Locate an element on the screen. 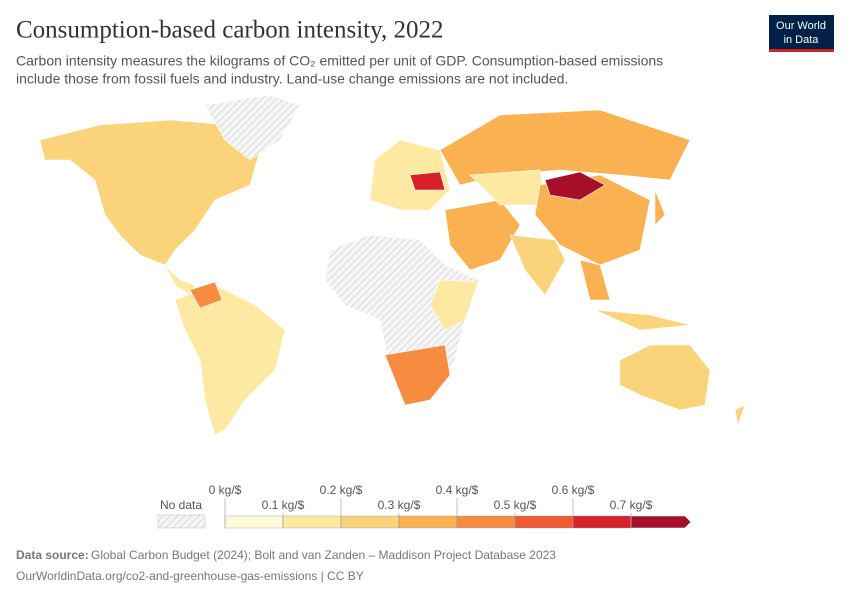  legend-tick-label: 0.7 kg/$ is located at coordinates (631, 505).